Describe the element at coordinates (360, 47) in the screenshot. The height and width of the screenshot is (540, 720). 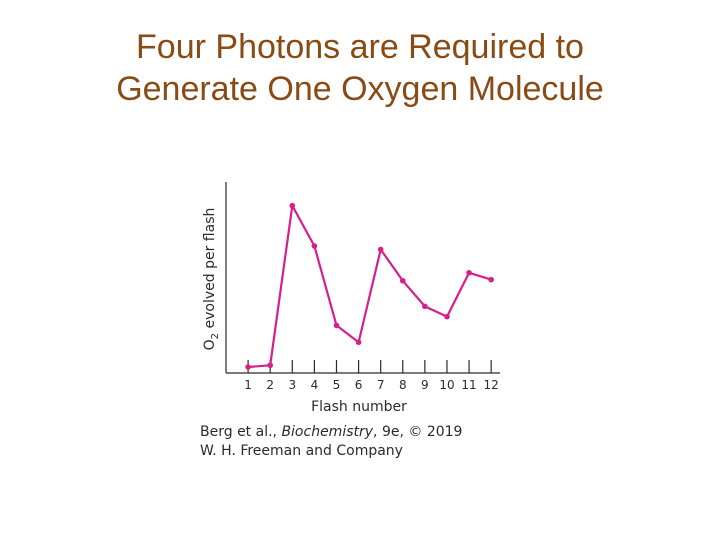
I see `title-line-1: Four Photons are Required to` at that location.